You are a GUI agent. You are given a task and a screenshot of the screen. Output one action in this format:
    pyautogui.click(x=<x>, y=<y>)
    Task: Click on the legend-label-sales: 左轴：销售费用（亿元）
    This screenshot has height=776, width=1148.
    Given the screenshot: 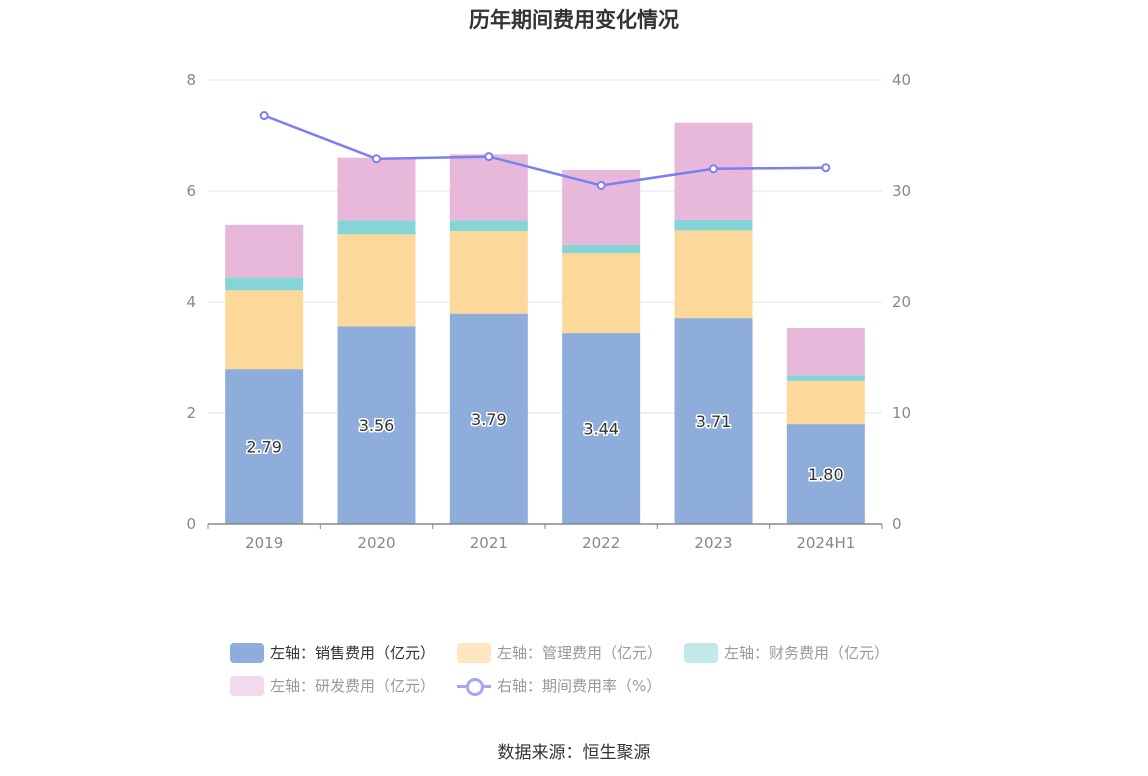 What is the action you would take?
    pyautogui.click(x=353, y=653)
    